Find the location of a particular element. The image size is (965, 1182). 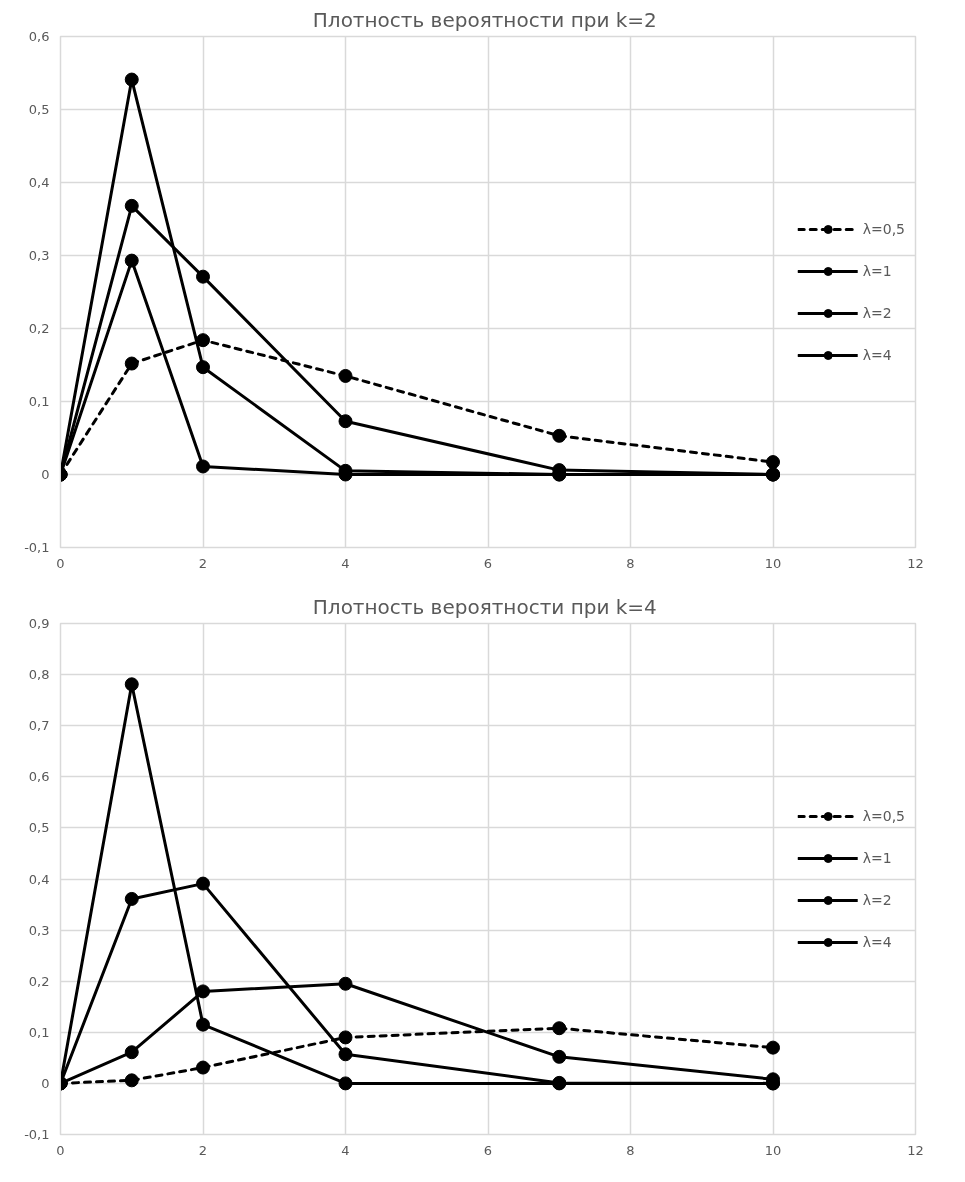

y-tick-label: 0,8 is located at coordinates (39, 675).